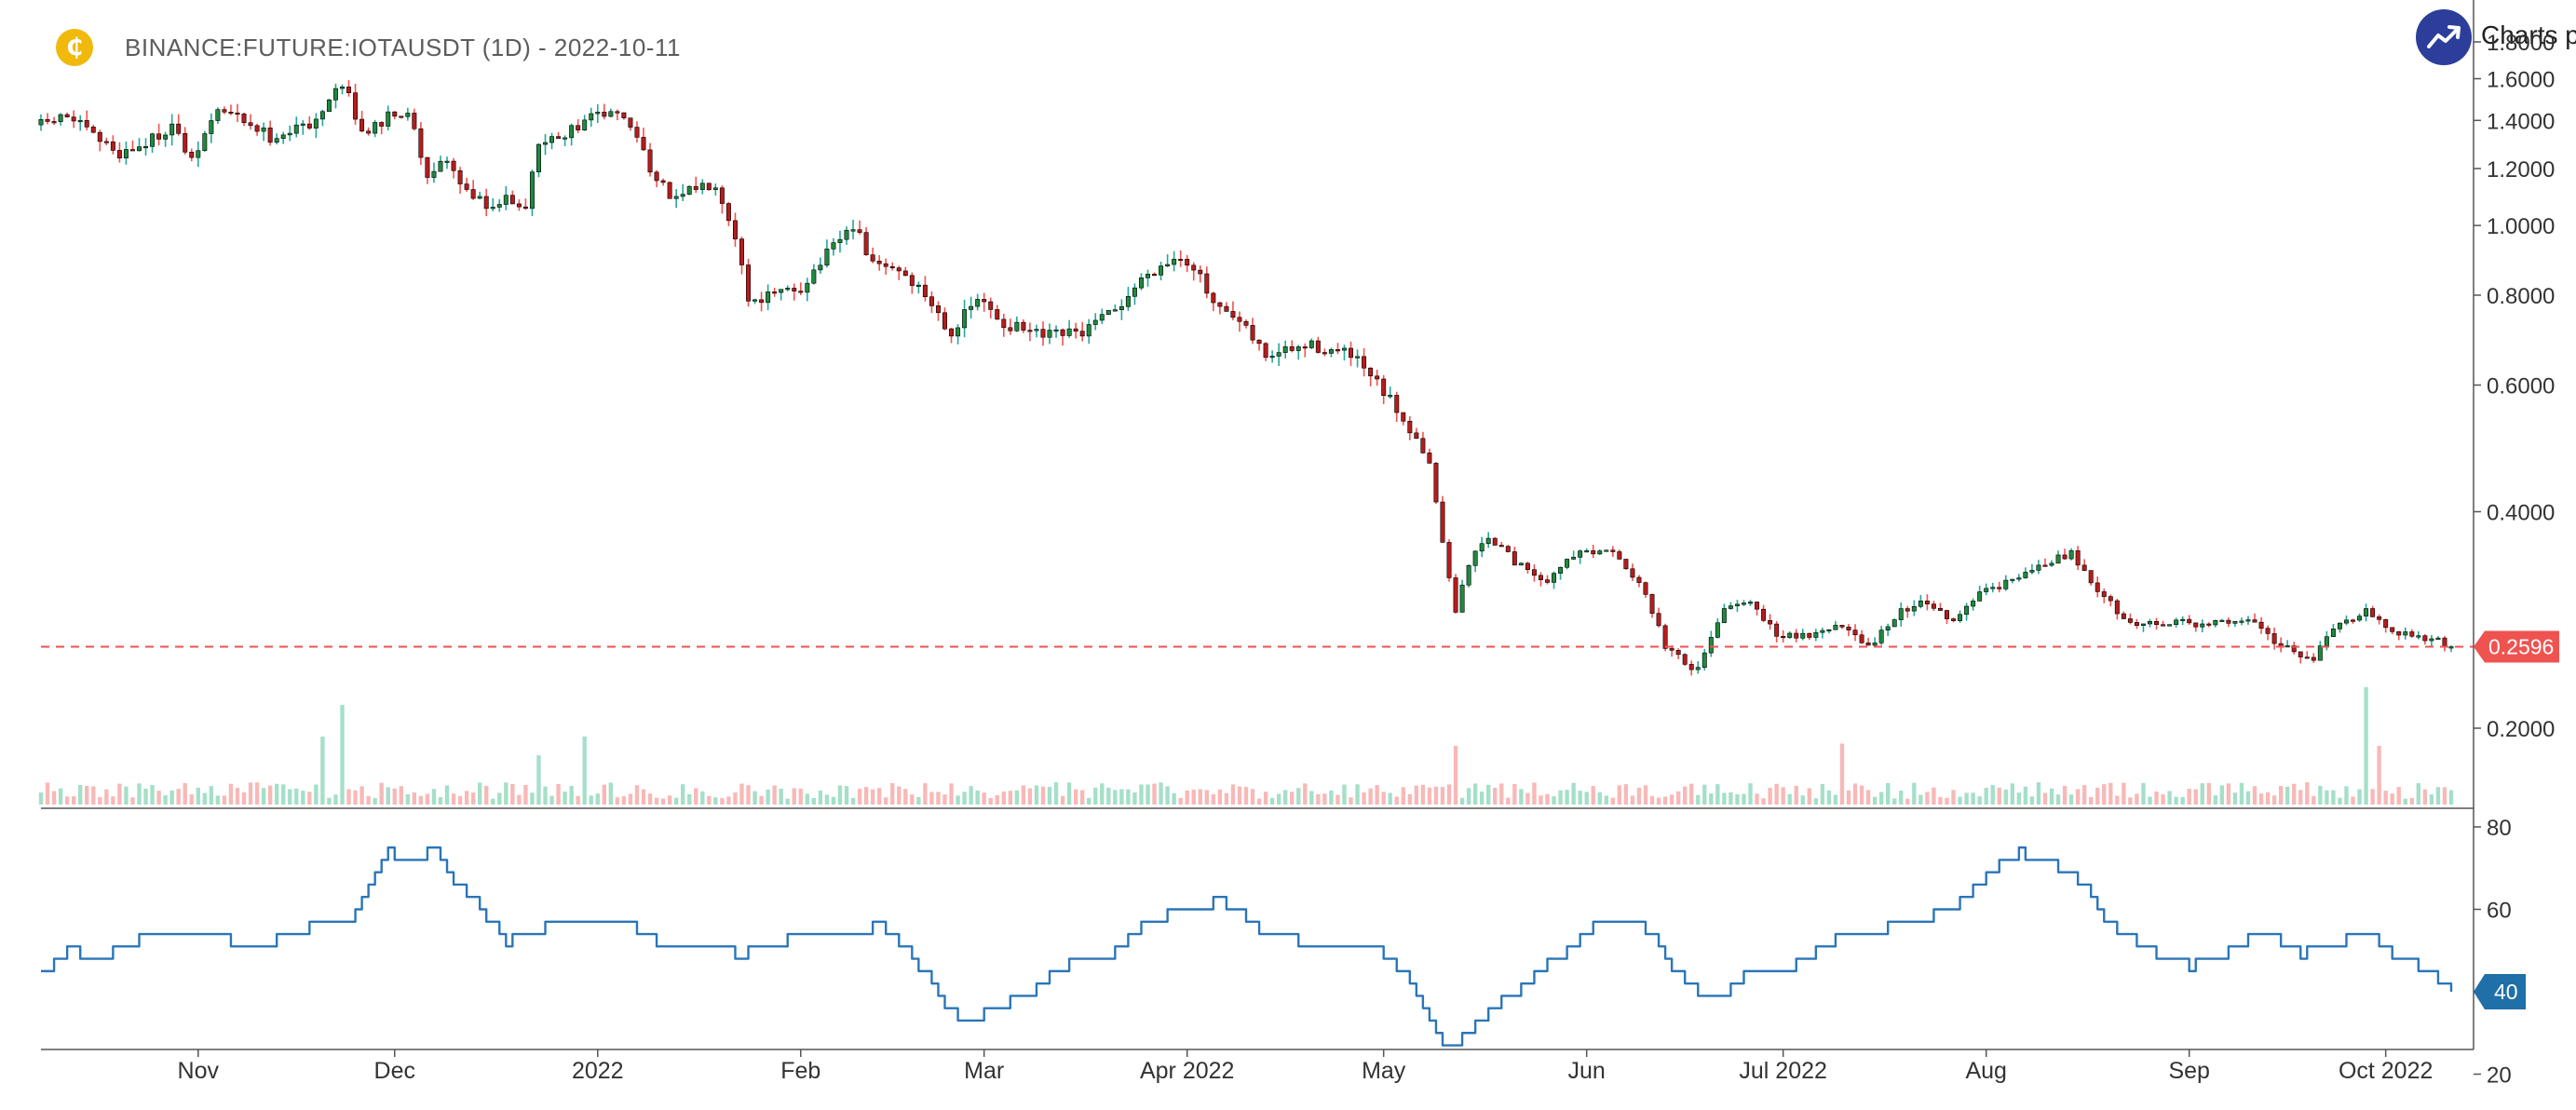 The width and height of the screenshot is (2576, 1110). Describe the element at coordinates (2444, 37) in the screenshot. I see `brand-logo-icon` at that location.